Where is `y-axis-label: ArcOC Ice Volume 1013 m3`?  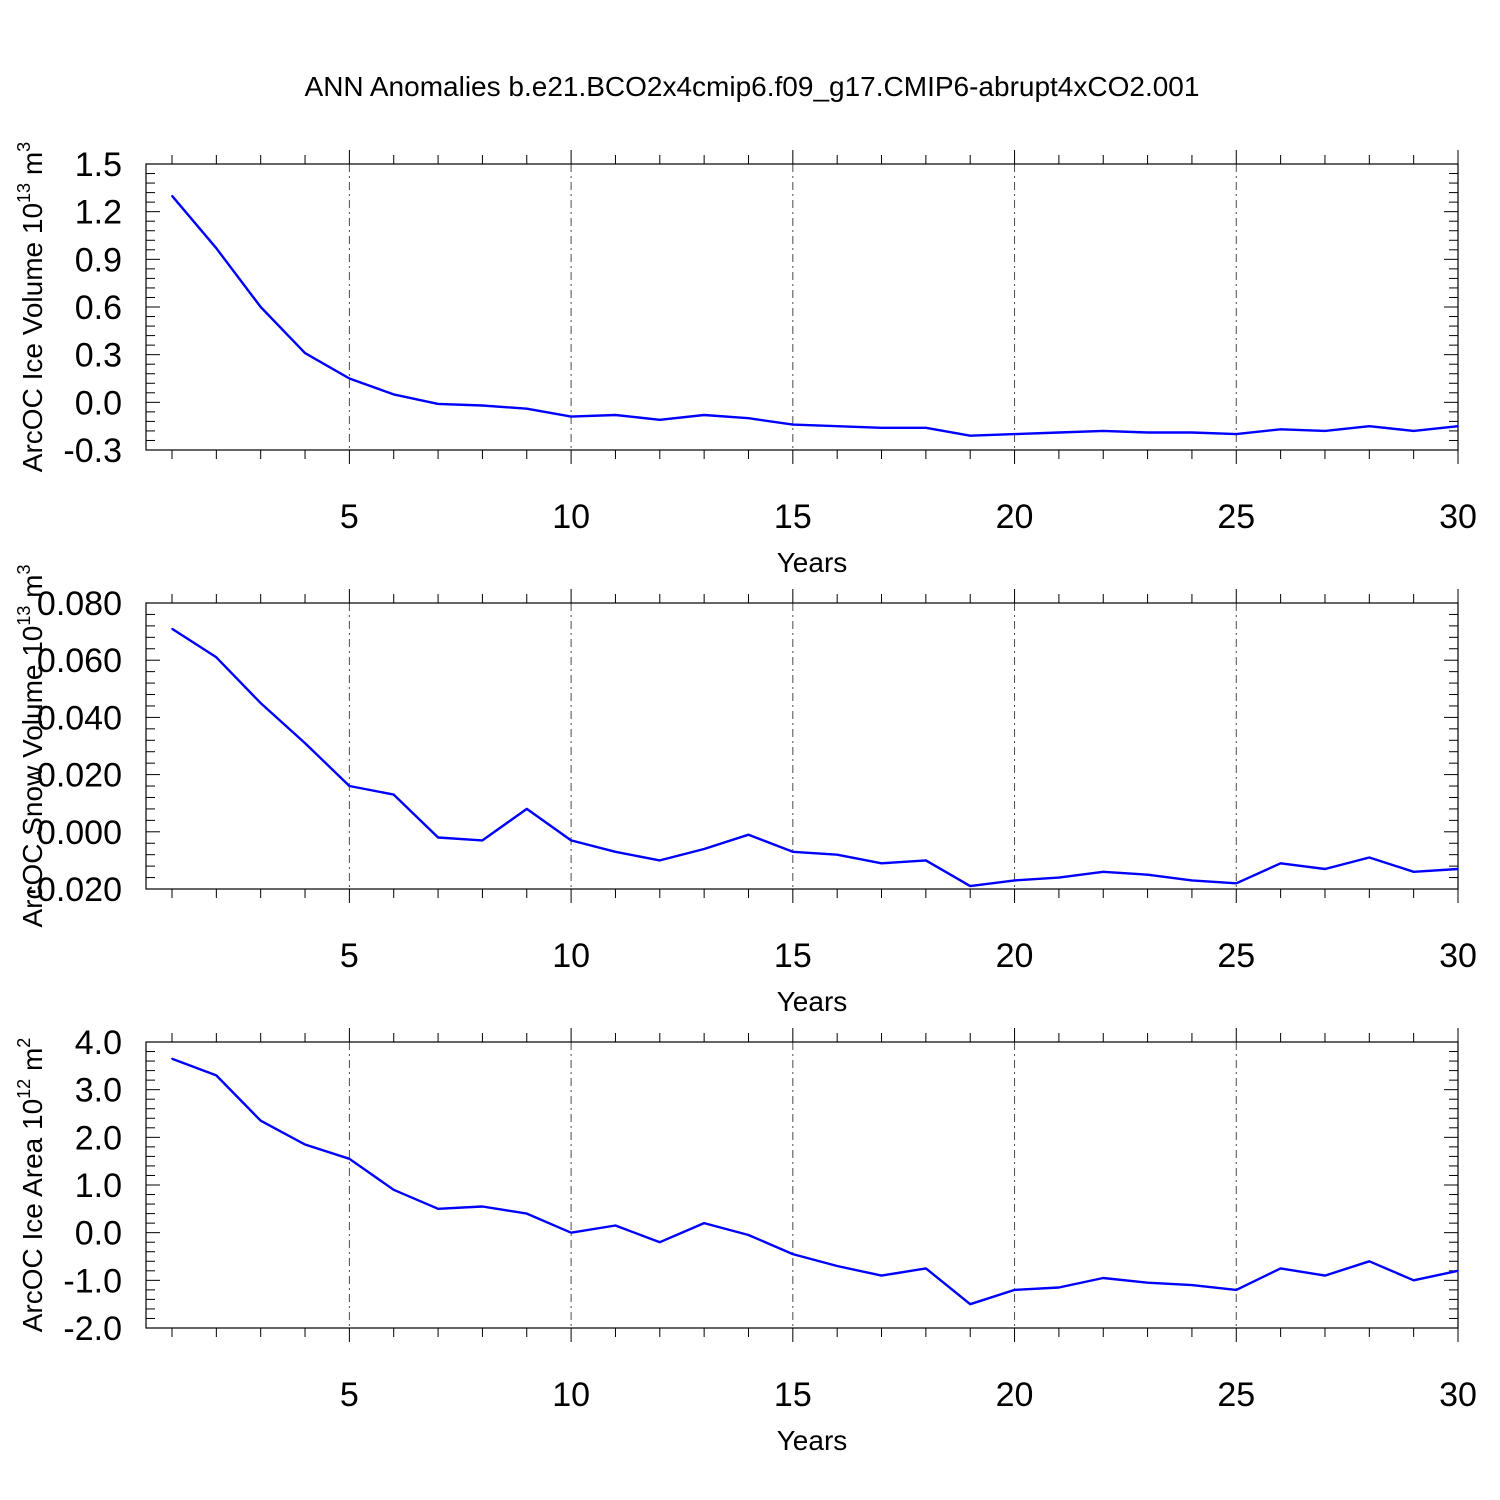 y-axis-label: ArcOC Ice Volume 1013 m3 is located at coordinates (31, 307).